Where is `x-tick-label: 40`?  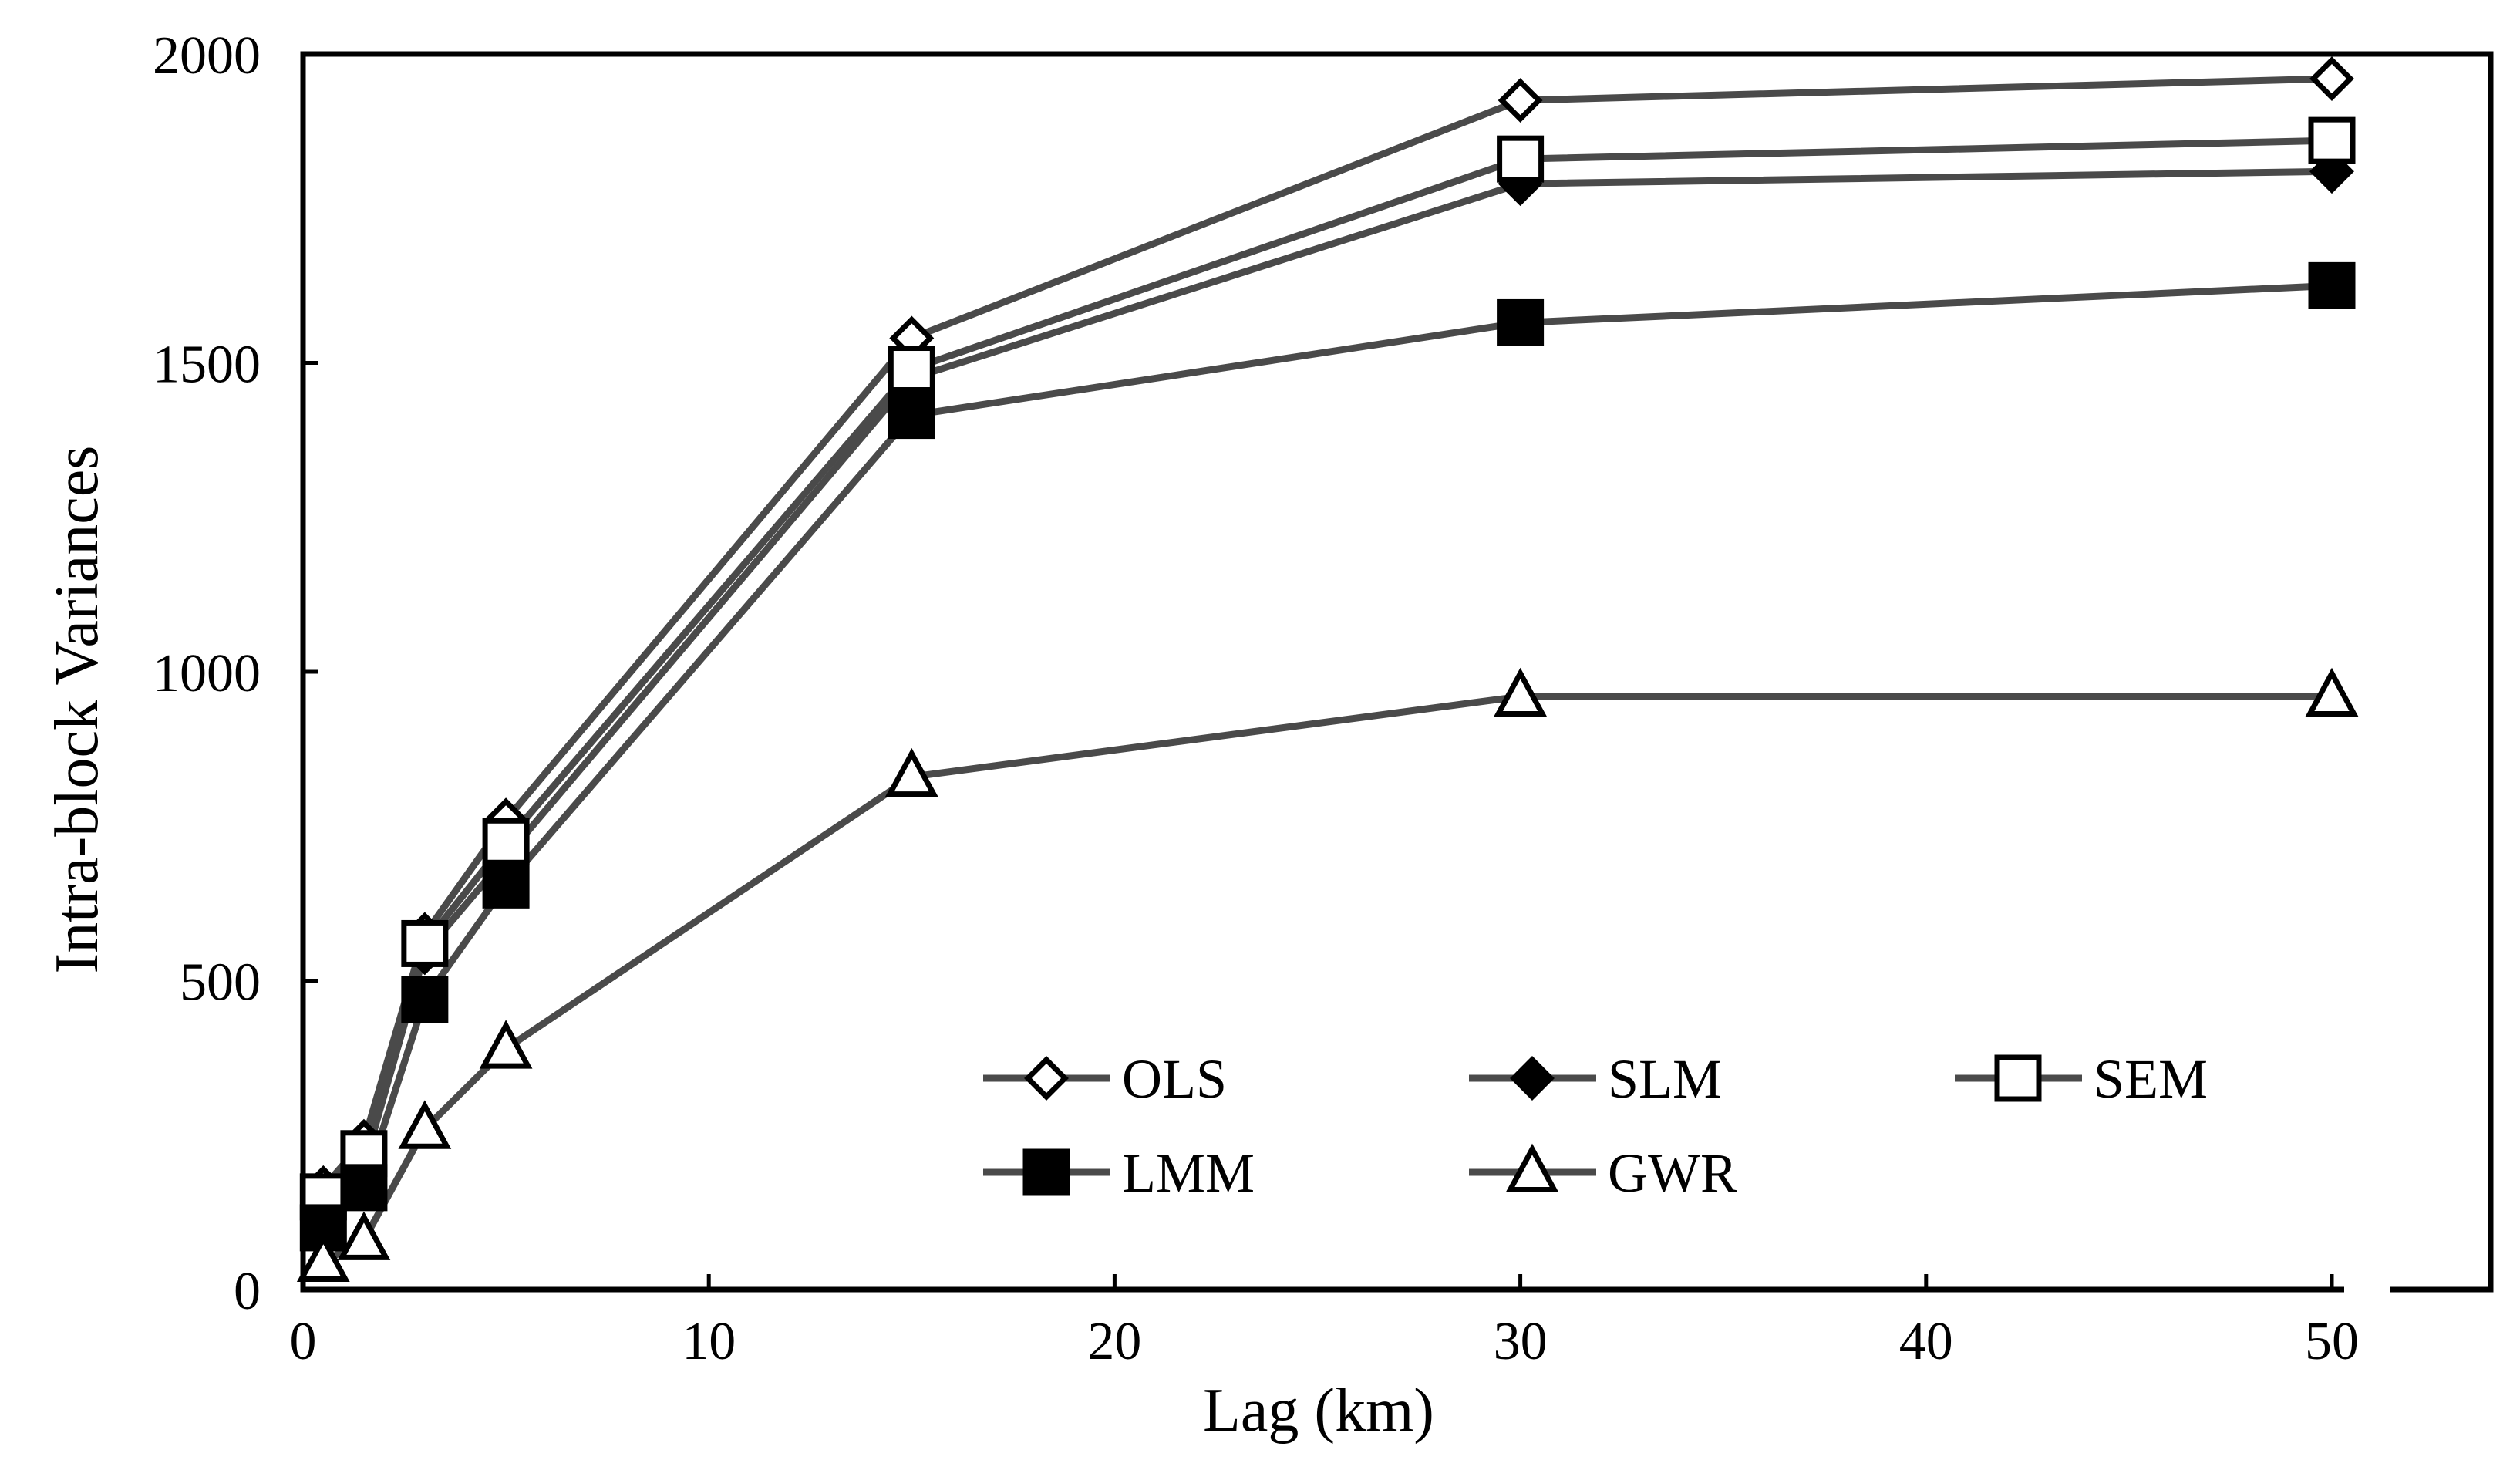 x-tick-label: 40 is located at coordinates (1926, 1341).